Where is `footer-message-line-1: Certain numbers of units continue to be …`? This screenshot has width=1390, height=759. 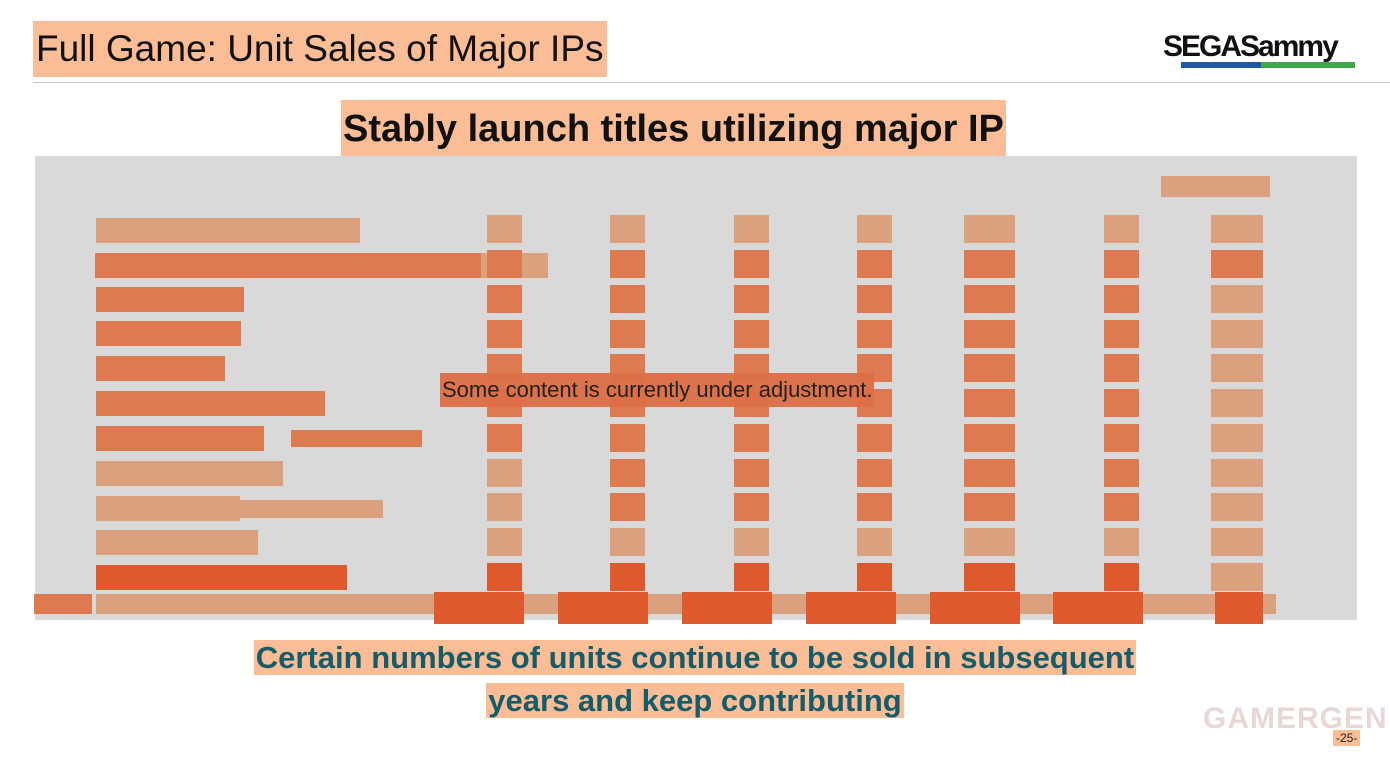
footer-message-line-1: Certain numbers of units continue to be … is located at coordinates (695, 658).